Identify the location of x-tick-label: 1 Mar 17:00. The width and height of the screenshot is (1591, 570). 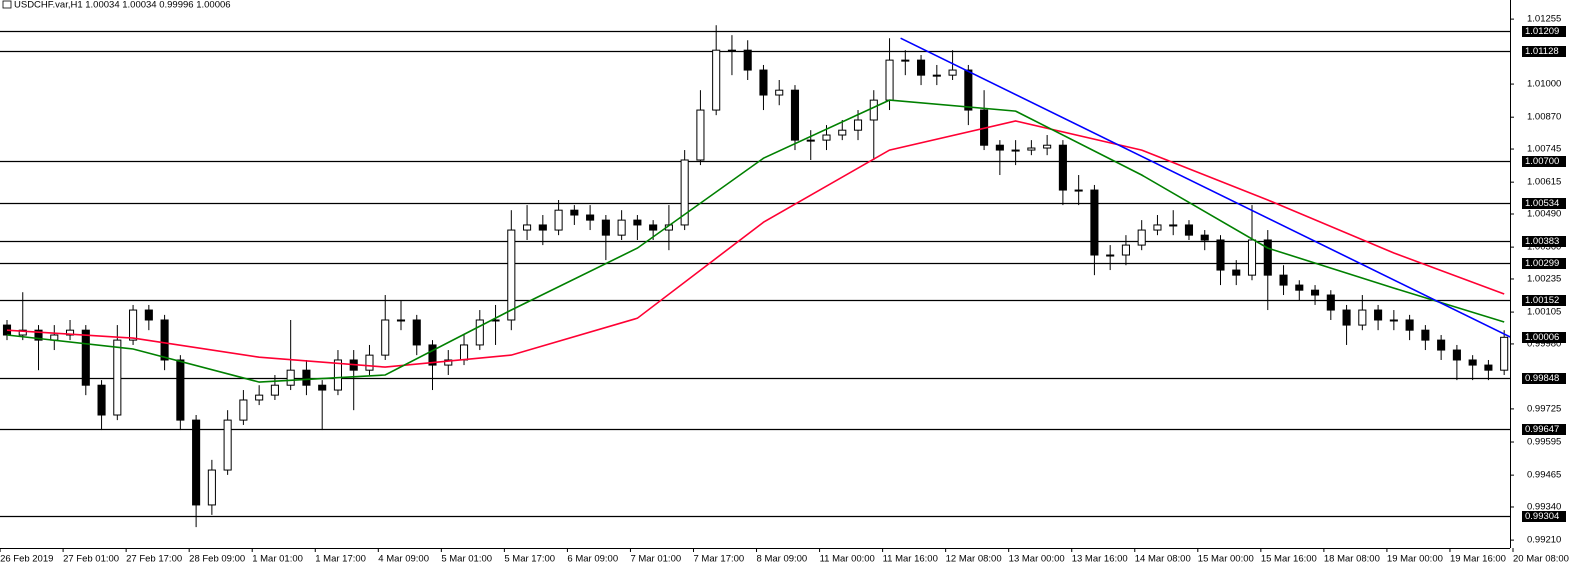
(340, 559).